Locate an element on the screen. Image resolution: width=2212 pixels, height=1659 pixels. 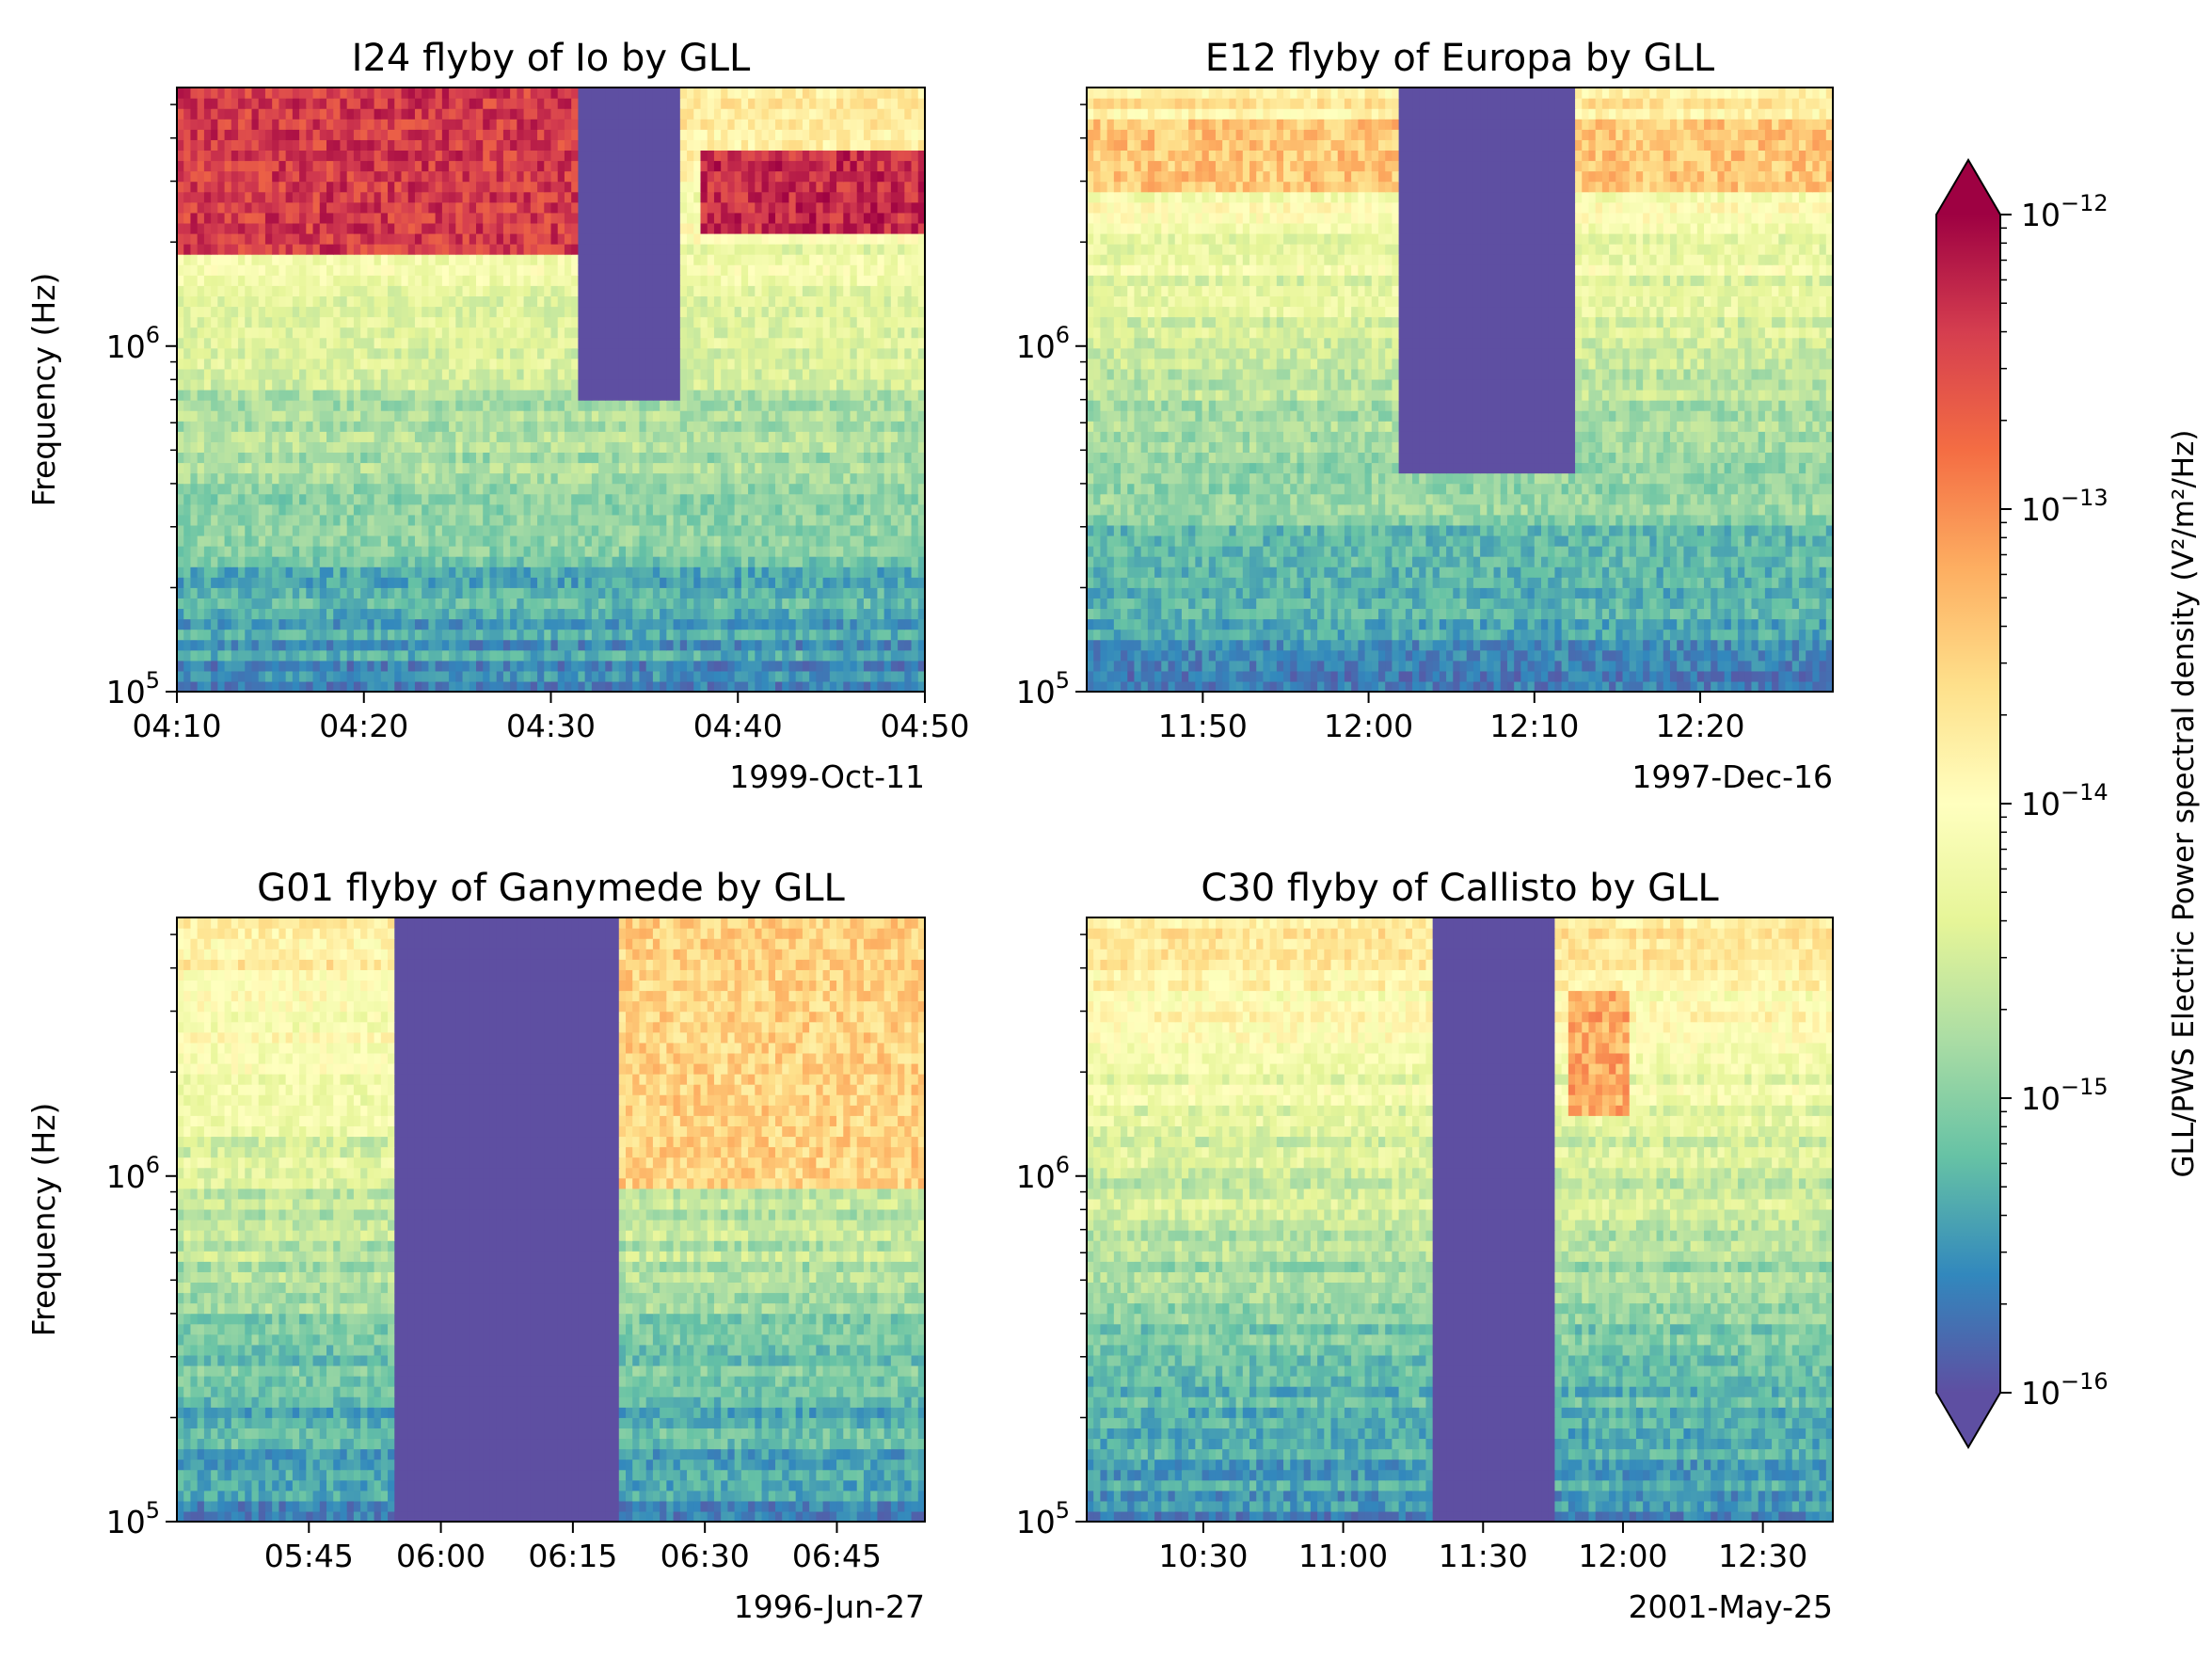
x-tick-label: 10:30 is located at coordinates (1203, 1556).